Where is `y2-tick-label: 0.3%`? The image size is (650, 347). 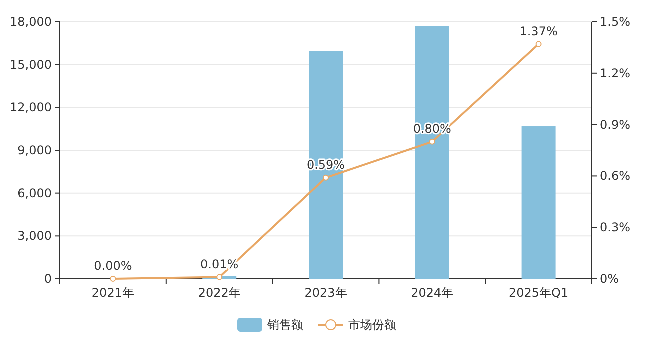 y2-tick-label: 0.3% is located at coordinates (615, 227).